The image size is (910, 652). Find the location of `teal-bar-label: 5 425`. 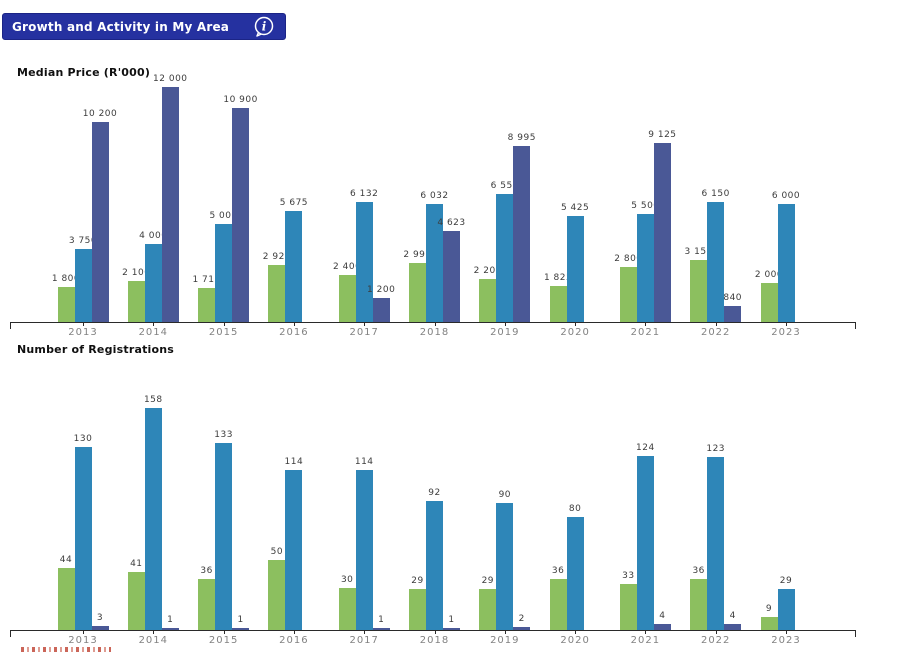

teal-bar-label: 5 425 is located at coordinates (575, 208).